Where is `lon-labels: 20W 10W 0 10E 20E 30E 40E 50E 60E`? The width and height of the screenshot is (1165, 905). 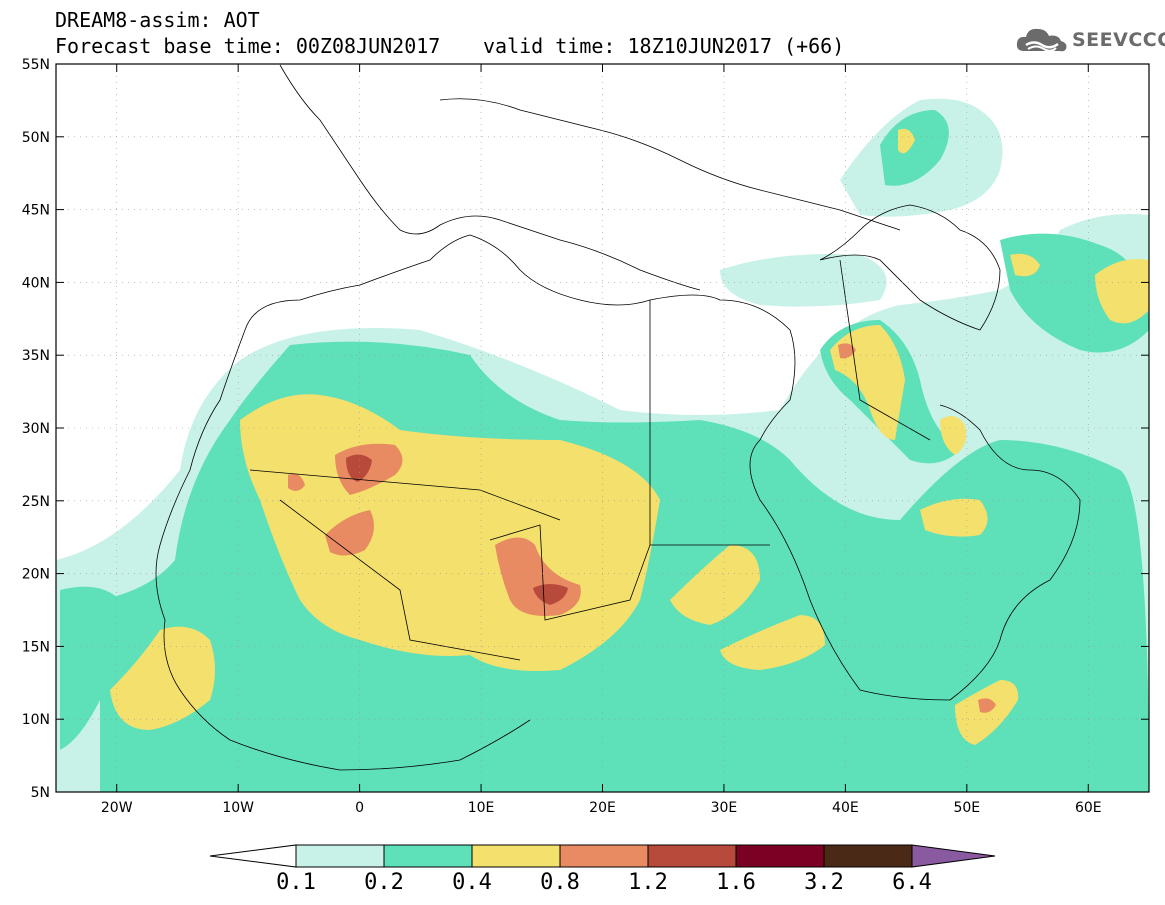
lon-labels: 20W 10W 0 10E 20E 30E 40E 50E 60E is located at coordinates (601, 808).